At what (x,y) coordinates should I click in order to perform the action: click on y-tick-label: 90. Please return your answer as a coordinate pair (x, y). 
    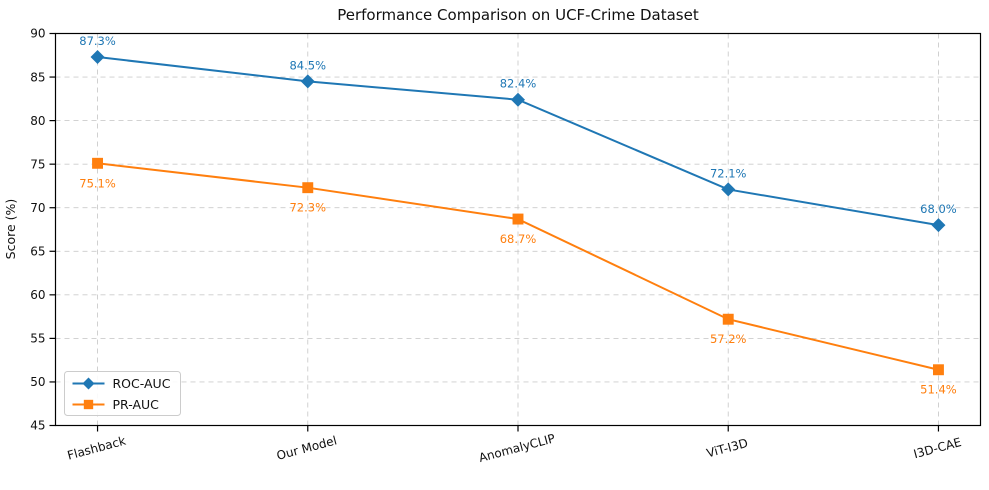
    Looking at the image, I should click on (37, 34).